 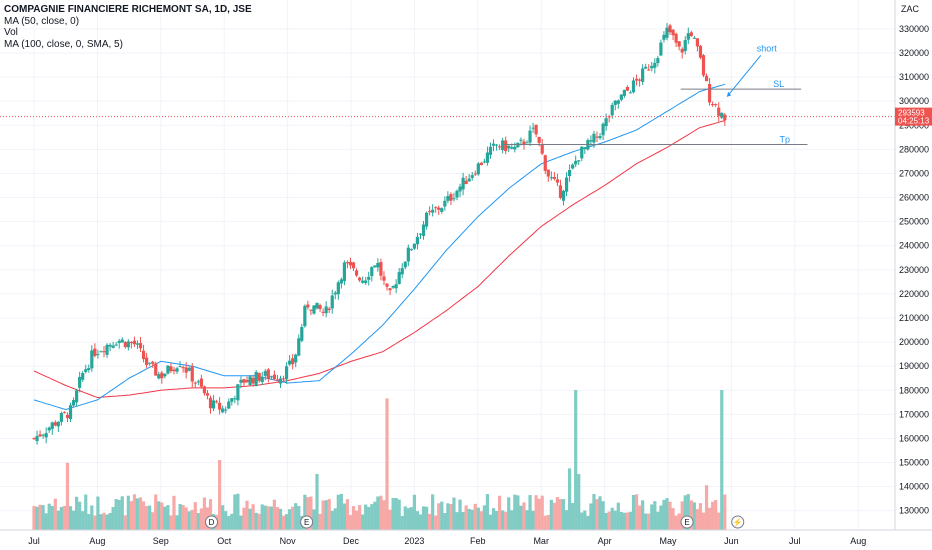 I want to click on ma100-indicator-label: MA (100, close, 0, SMA, 5), so click(x=63, y=44).